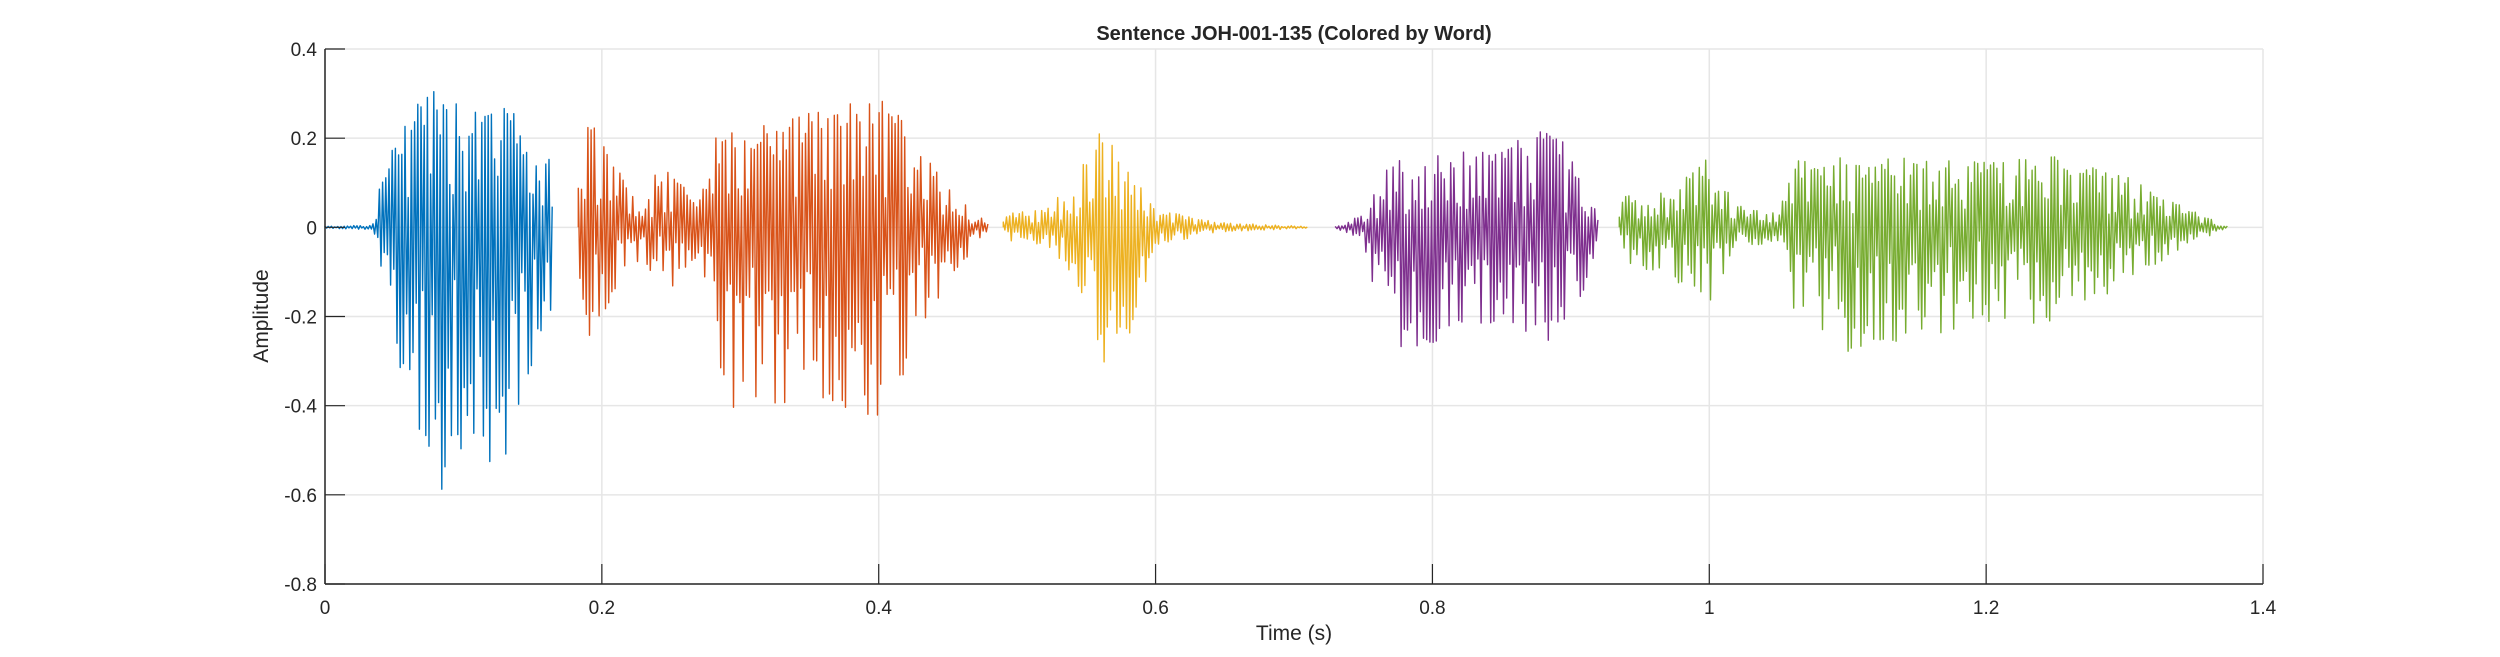 The height and width of the screenshot is (657, 2500). Describe the element at coordinates (300, 407) in the screenshot. I see `y-tick-label: -0.4` at that location.